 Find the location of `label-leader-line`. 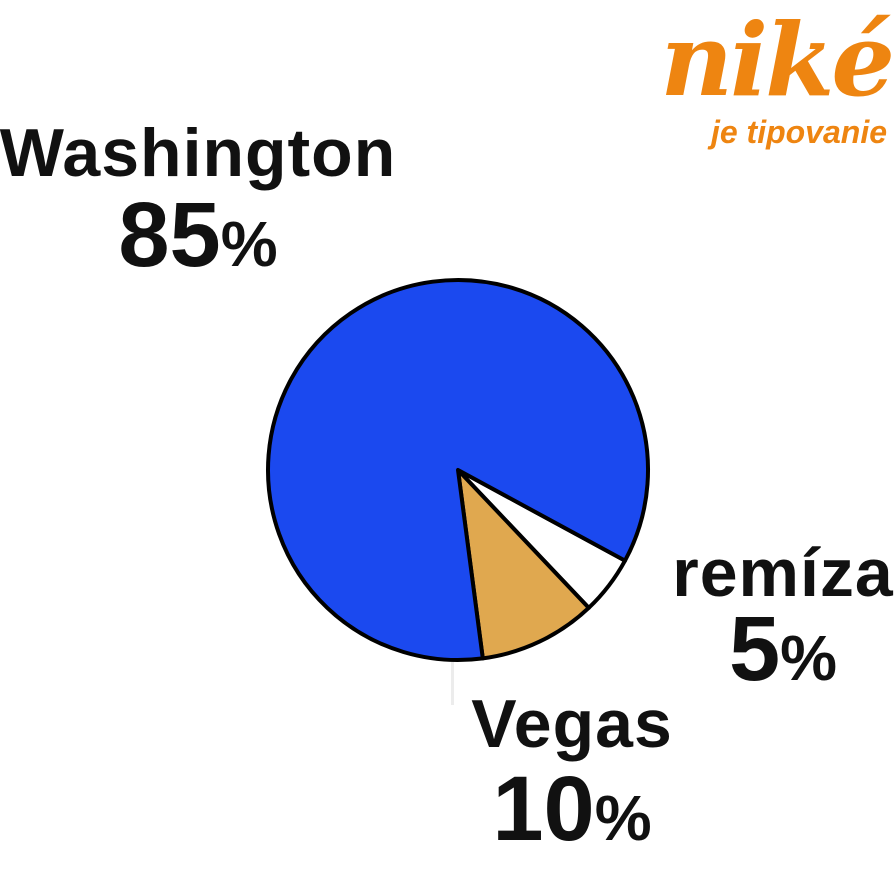

label-leader-line is located at coordinates (452, 683).